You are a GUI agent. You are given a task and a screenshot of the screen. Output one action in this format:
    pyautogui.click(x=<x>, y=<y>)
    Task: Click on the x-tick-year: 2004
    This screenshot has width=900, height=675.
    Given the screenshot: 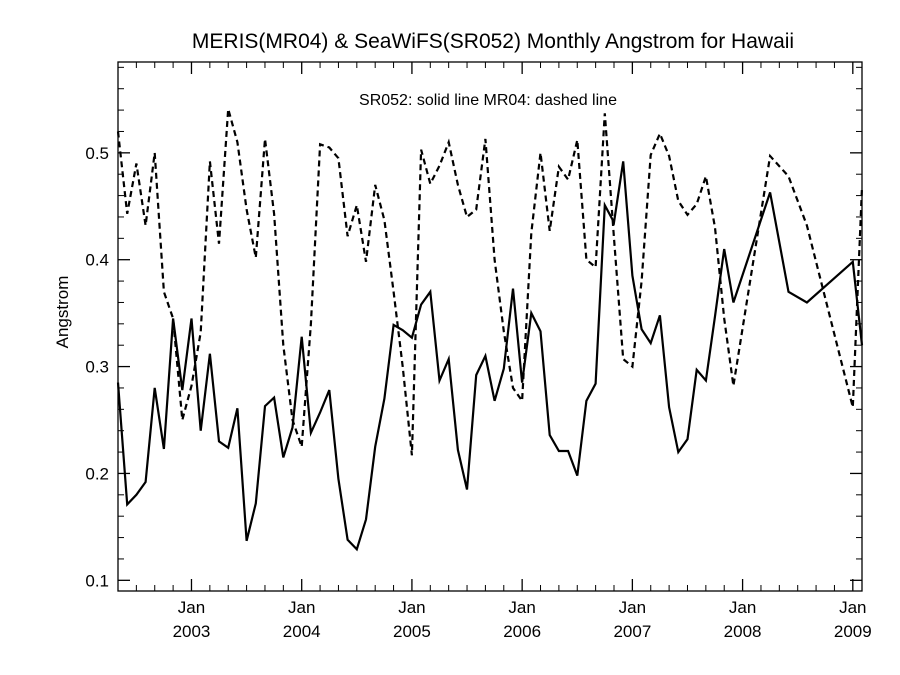 What is the action you would take?
    pyautogui.click(x=302, y=631)
    